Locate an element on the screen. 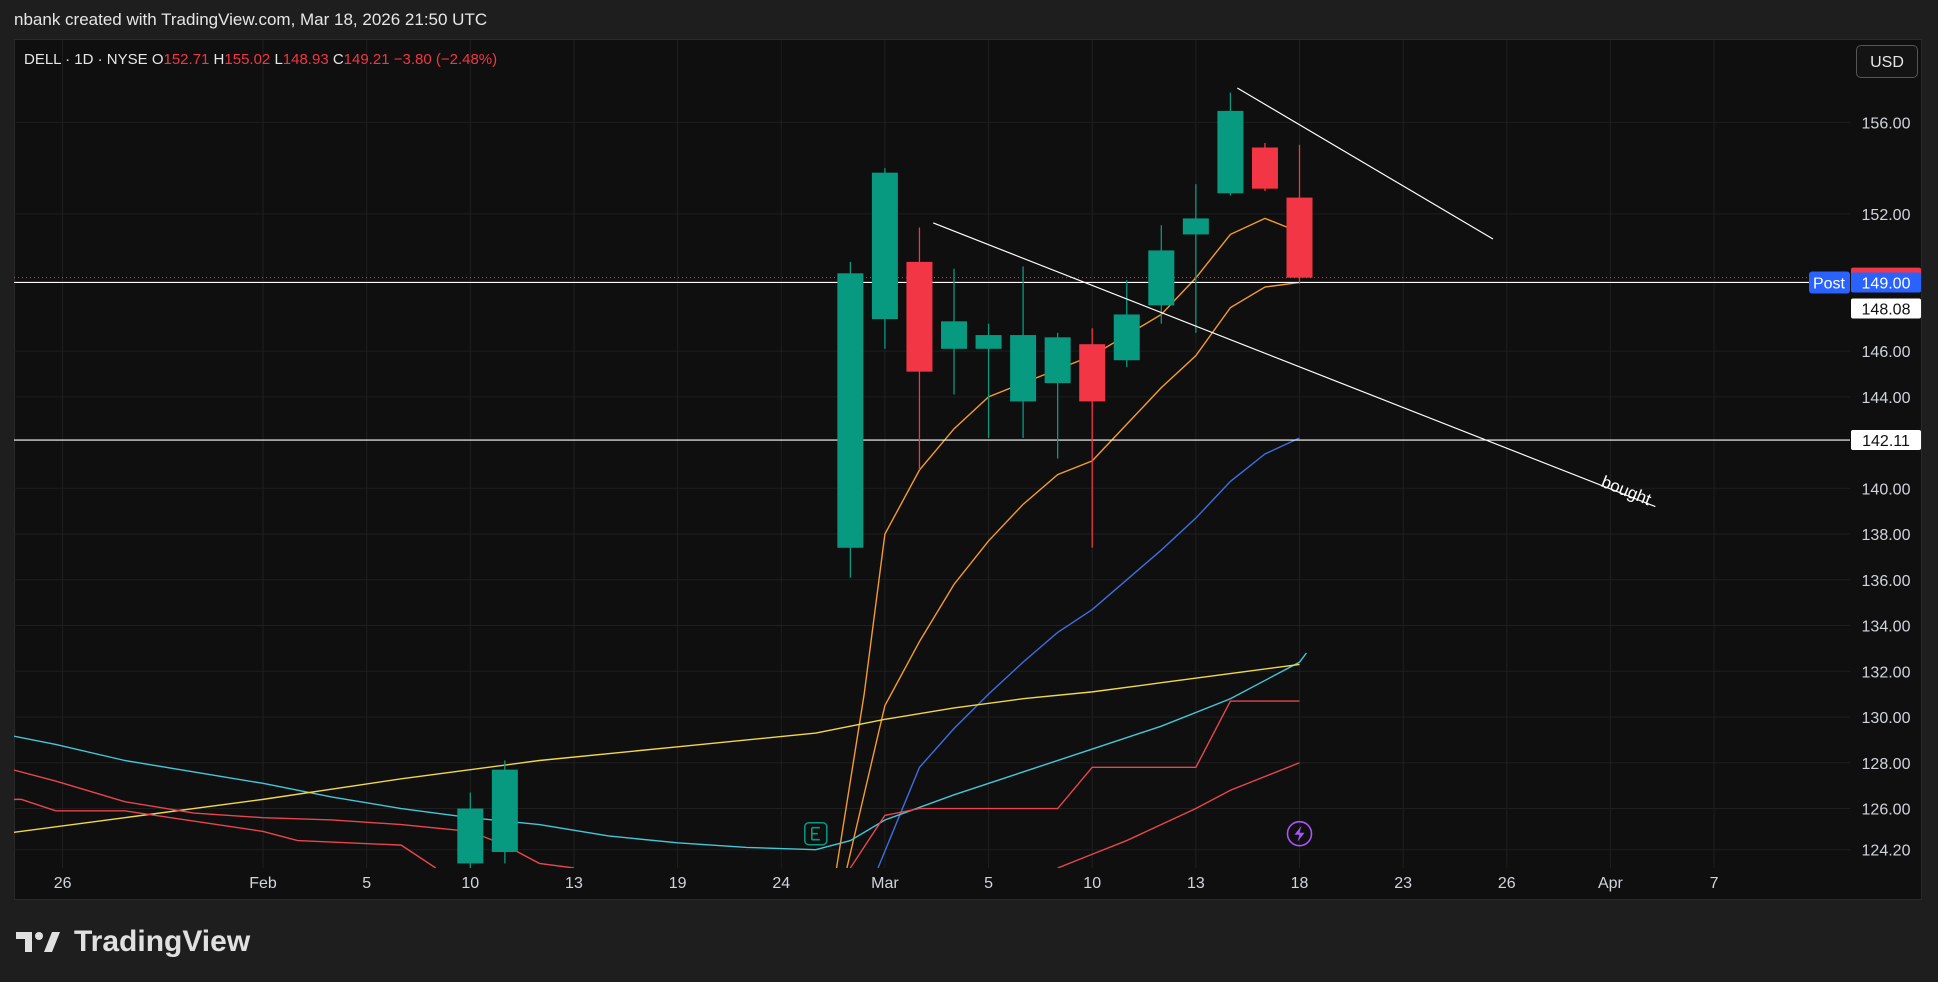  y-tick-label: 140.00 is located at coordinates (1886, 489).